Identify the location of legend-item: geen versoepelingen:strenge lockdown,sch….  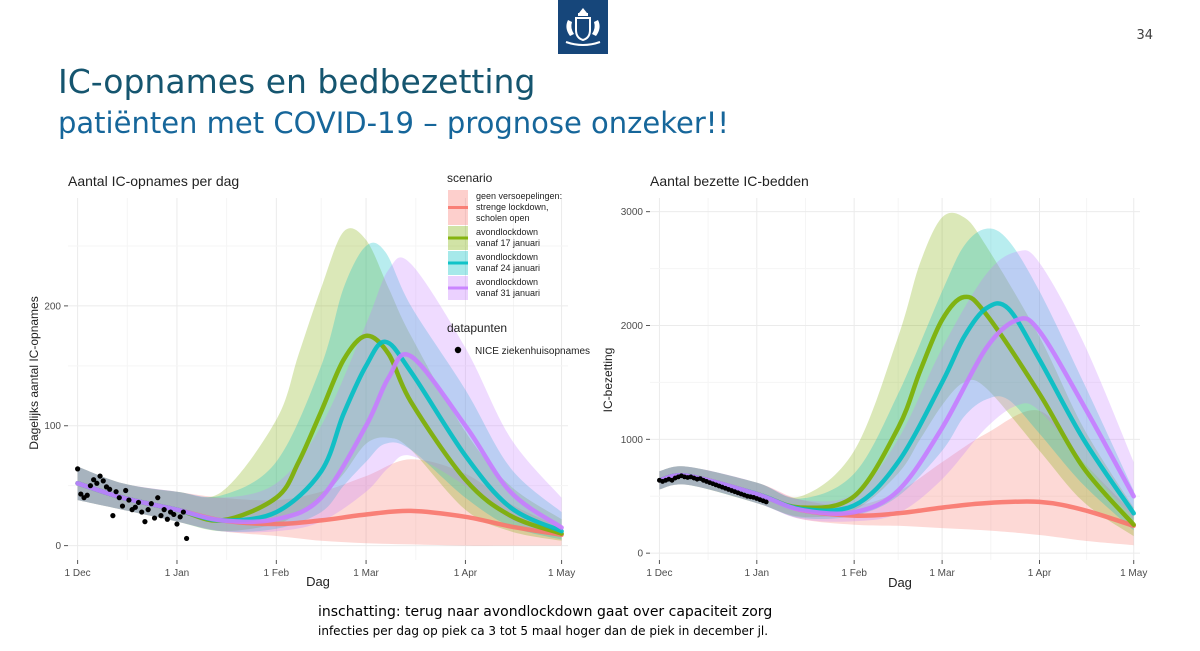
(505, 207).